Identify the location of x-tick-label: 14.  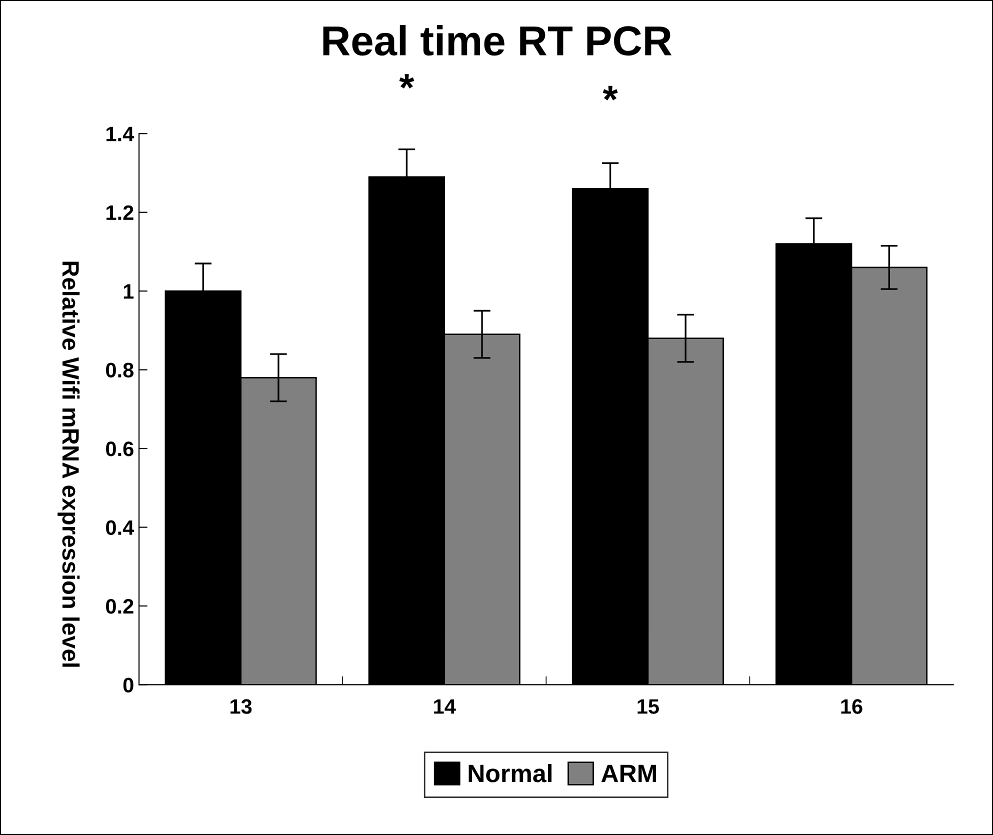
(445, 706).